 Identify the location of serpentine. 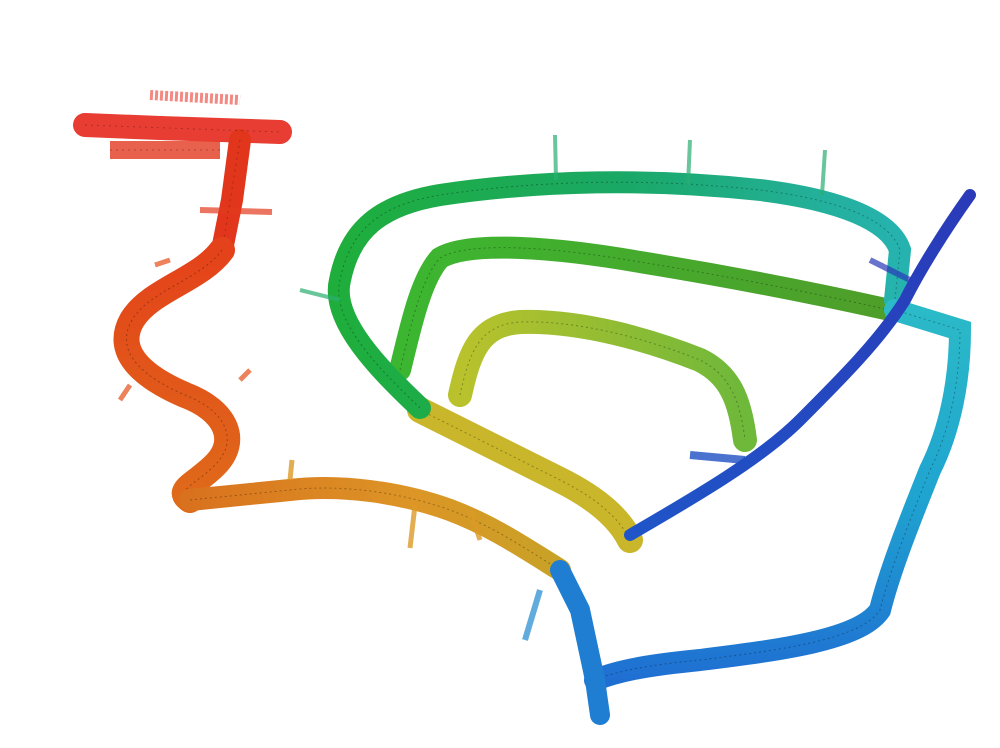
(182, 375).